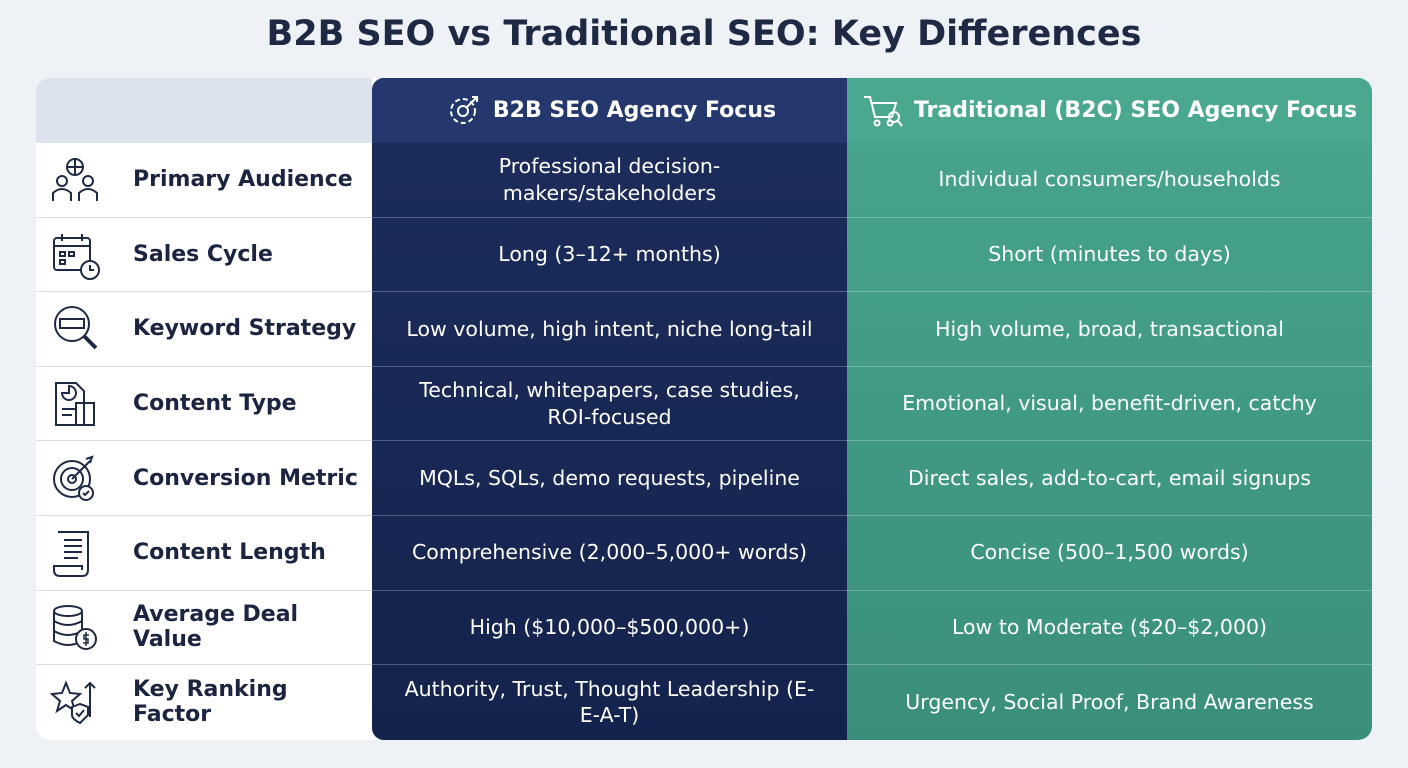 The height and width of the screenshot is (768, 1408). I want to click on row-label-cell: Primary Audience, so click(204, 180).